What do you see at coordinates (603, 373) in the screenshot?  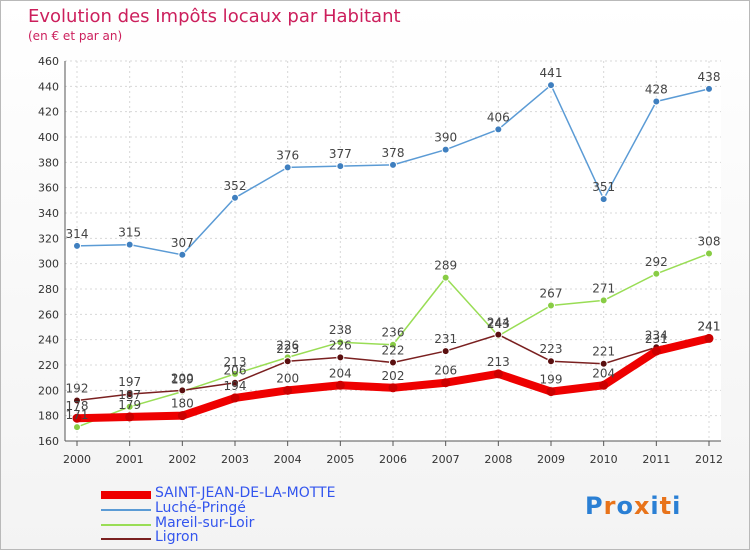 I see `data-label: 204` at bounding box center [603, 373].